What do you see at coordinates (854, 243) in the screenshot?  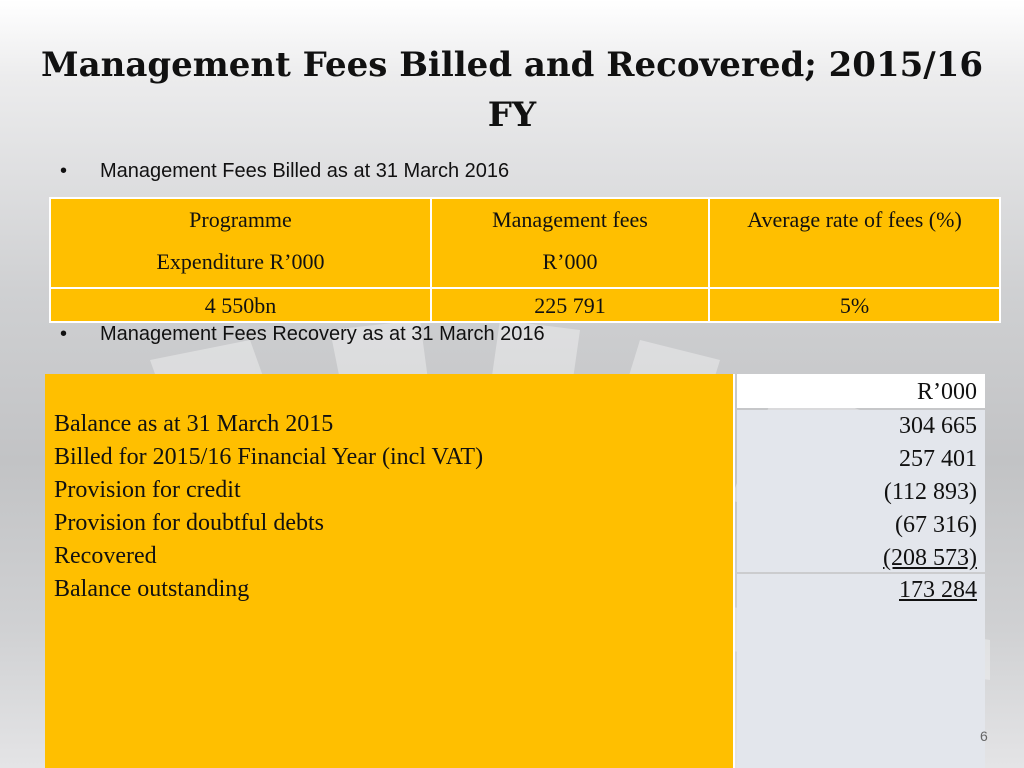 I see `header-average-rate: Average rate of fees (%)` at bounding box center [854, 243].